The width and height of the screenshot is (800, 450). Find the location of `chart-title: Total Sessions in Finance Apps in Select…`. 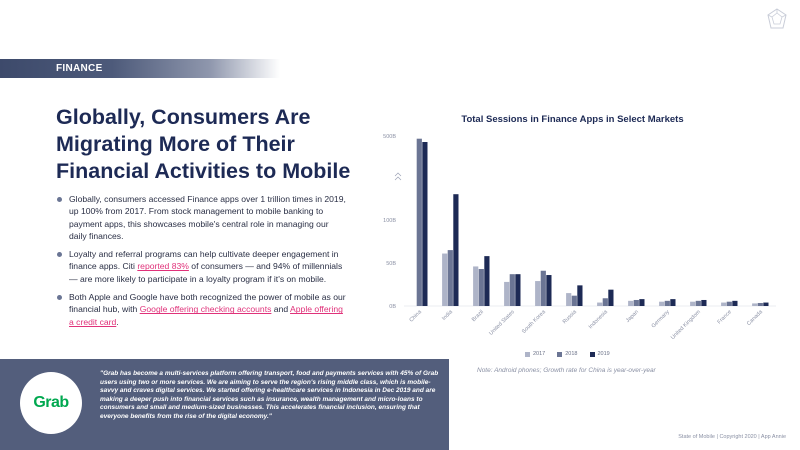

chart-title: Total Sessions in Finance Apps in Select… is located at coordinates (572, 119).